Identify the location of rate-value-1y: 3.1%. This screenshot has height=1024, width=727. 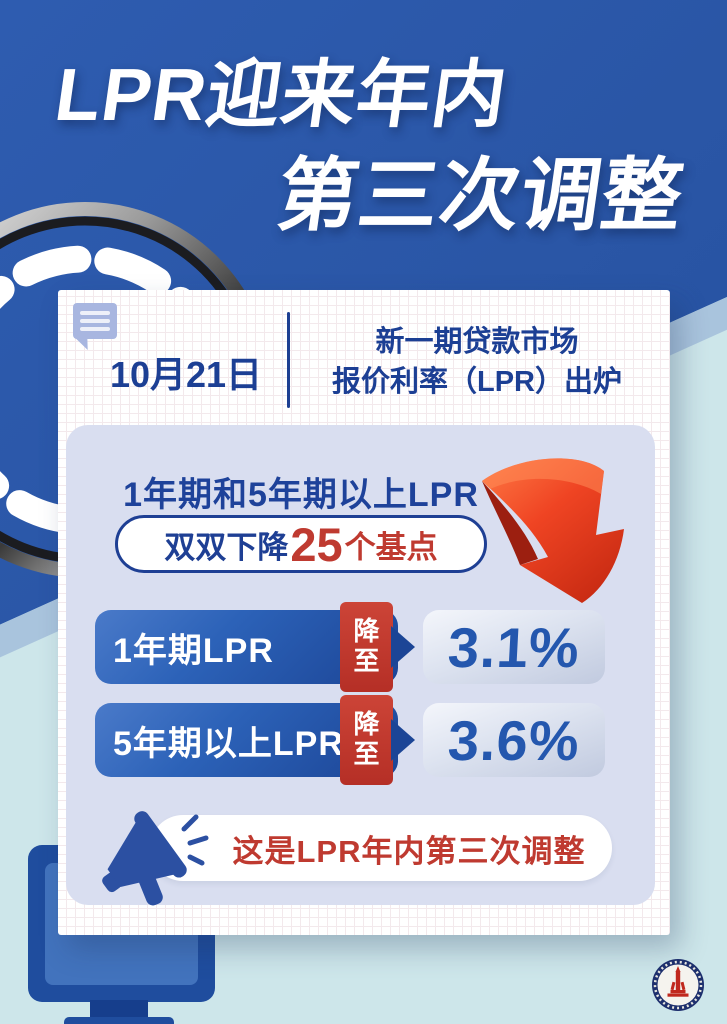
(514, 647).